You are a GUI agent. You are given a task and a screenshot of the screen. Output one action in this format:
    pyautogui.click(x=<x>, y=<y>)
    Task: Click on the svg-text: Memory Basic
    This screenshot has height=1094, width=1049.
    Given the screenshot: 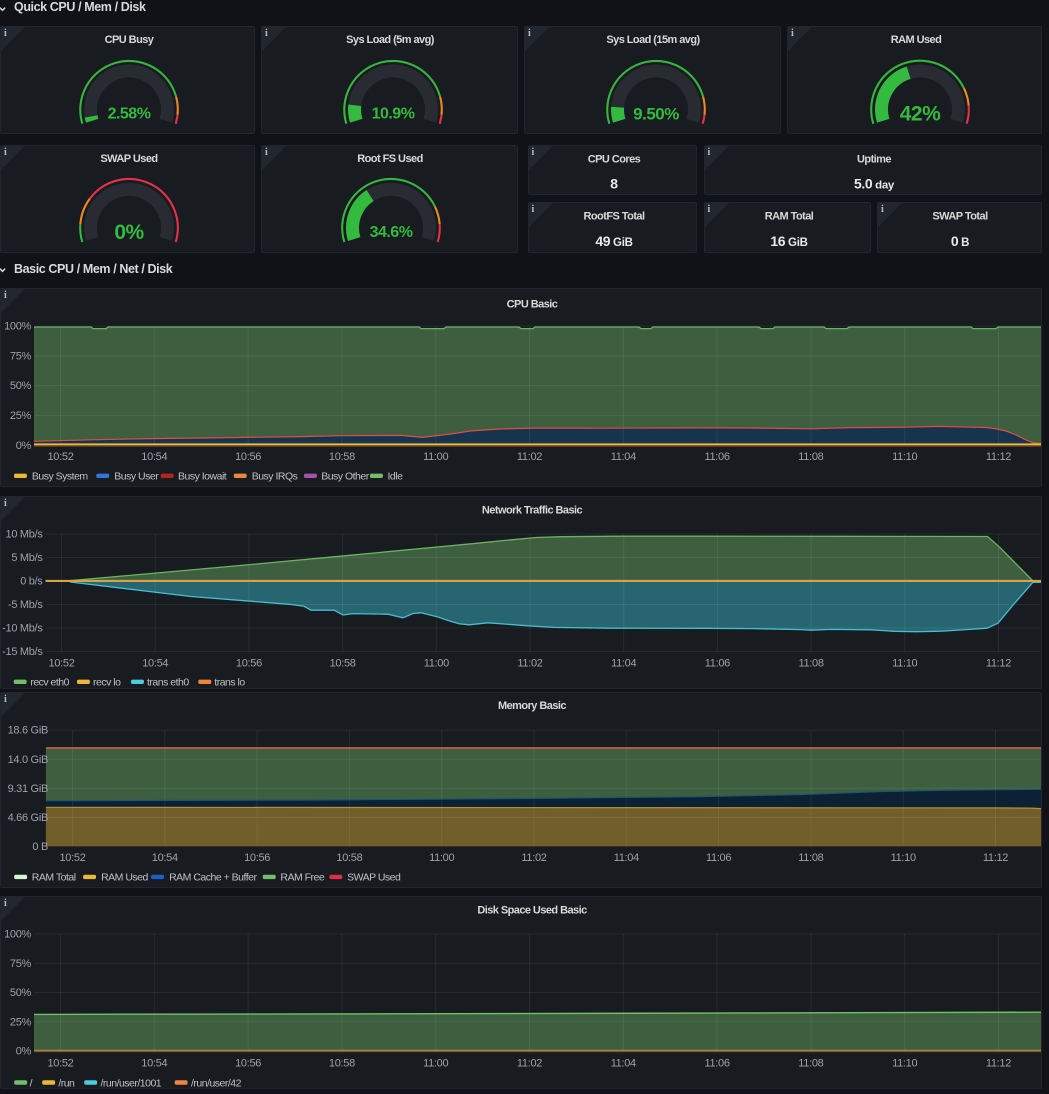 What is the action you would take?
    pyautogui.click(x=532, y=706)
    